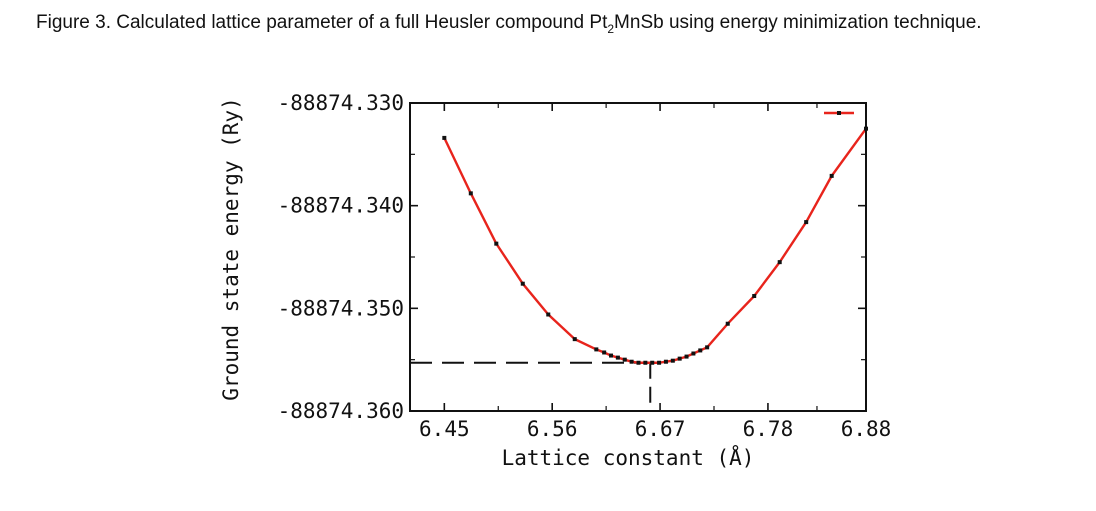 The height and width of the screenshot is (511, 1096). Describe the element at coordinates (660, 429) in the screenshot. I see `x-tick-label: 6.67` at that location.